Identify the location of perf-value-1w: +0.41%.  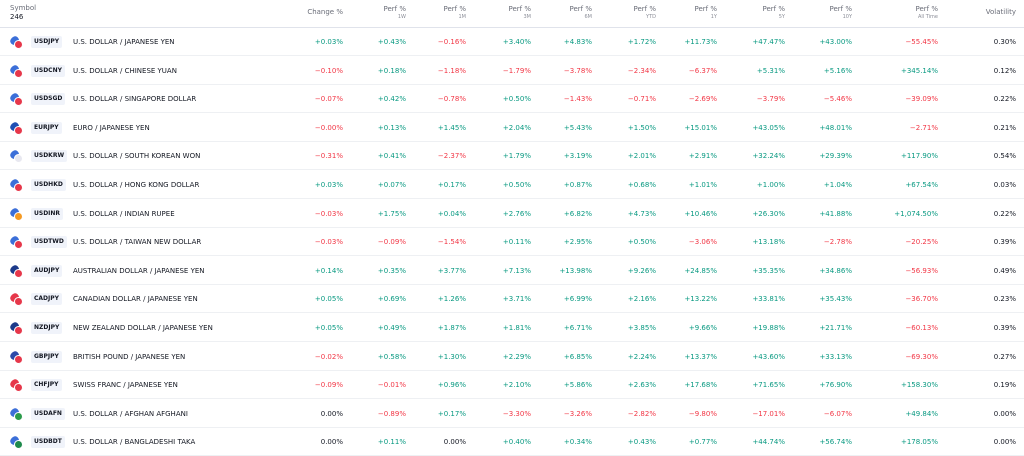
(391, 156).